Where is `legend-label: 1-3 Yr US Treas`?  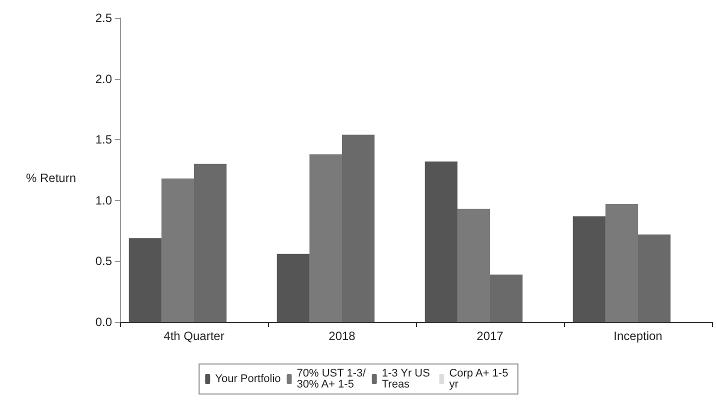 legend-label: 1-3 Yr US Treas is located at coordinates (408, 379).